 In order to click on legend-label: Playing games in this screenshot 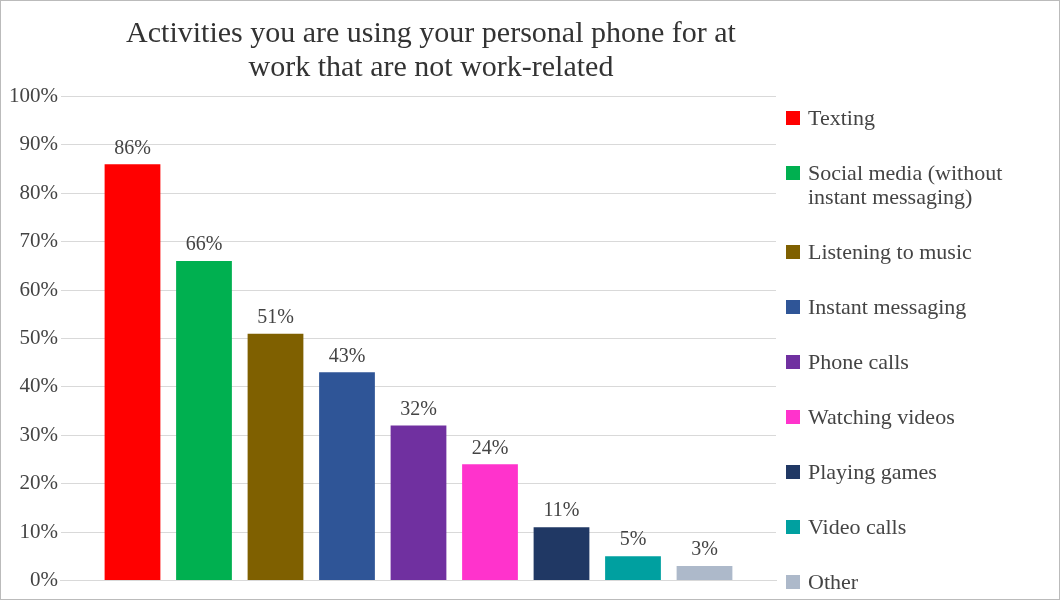, I will do `click(872, 471)`.